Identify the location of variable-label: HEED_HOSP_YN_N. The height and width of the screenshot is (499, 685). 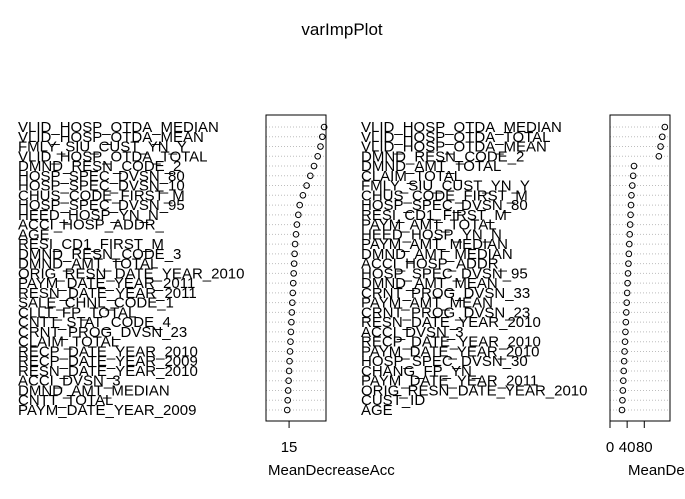
(431, 234).